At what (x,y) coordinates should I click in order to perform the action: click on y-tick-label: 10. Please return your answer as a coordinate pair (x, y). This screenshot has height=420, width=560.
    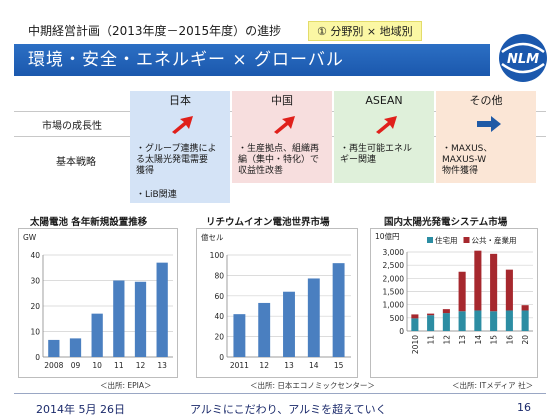
    Looking at the image, I should click on (35, 332).